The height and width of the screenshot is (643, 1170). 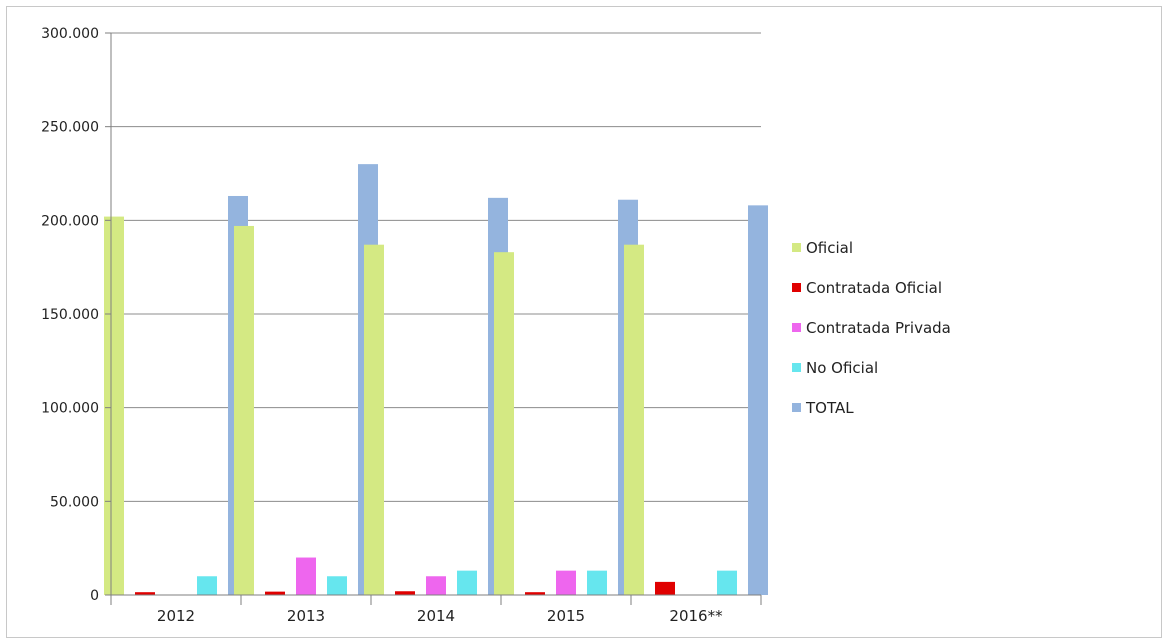 What do you see at coordinates (70, 34) in the screenshot?
I see `y-tick-label: 300.000` at bounding box center [70, 34].